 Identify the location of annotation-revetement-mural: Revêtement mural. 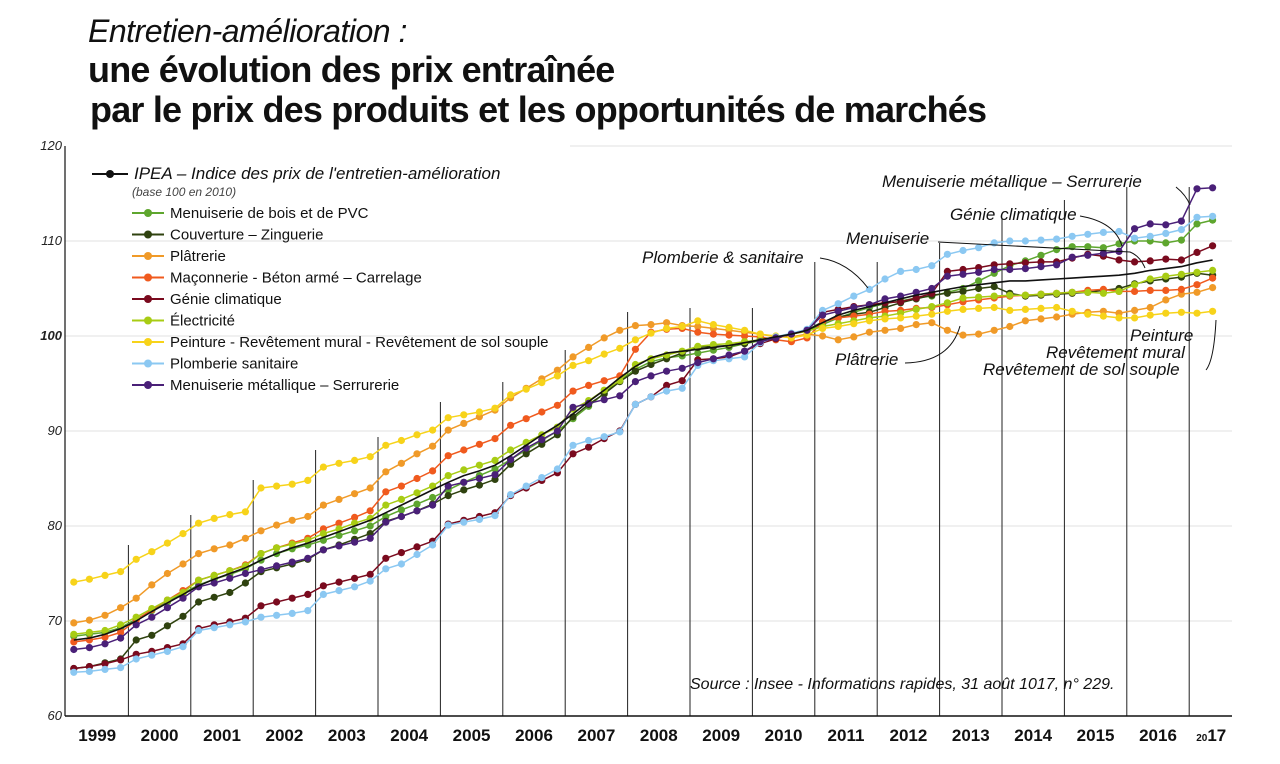
(1116, 352).